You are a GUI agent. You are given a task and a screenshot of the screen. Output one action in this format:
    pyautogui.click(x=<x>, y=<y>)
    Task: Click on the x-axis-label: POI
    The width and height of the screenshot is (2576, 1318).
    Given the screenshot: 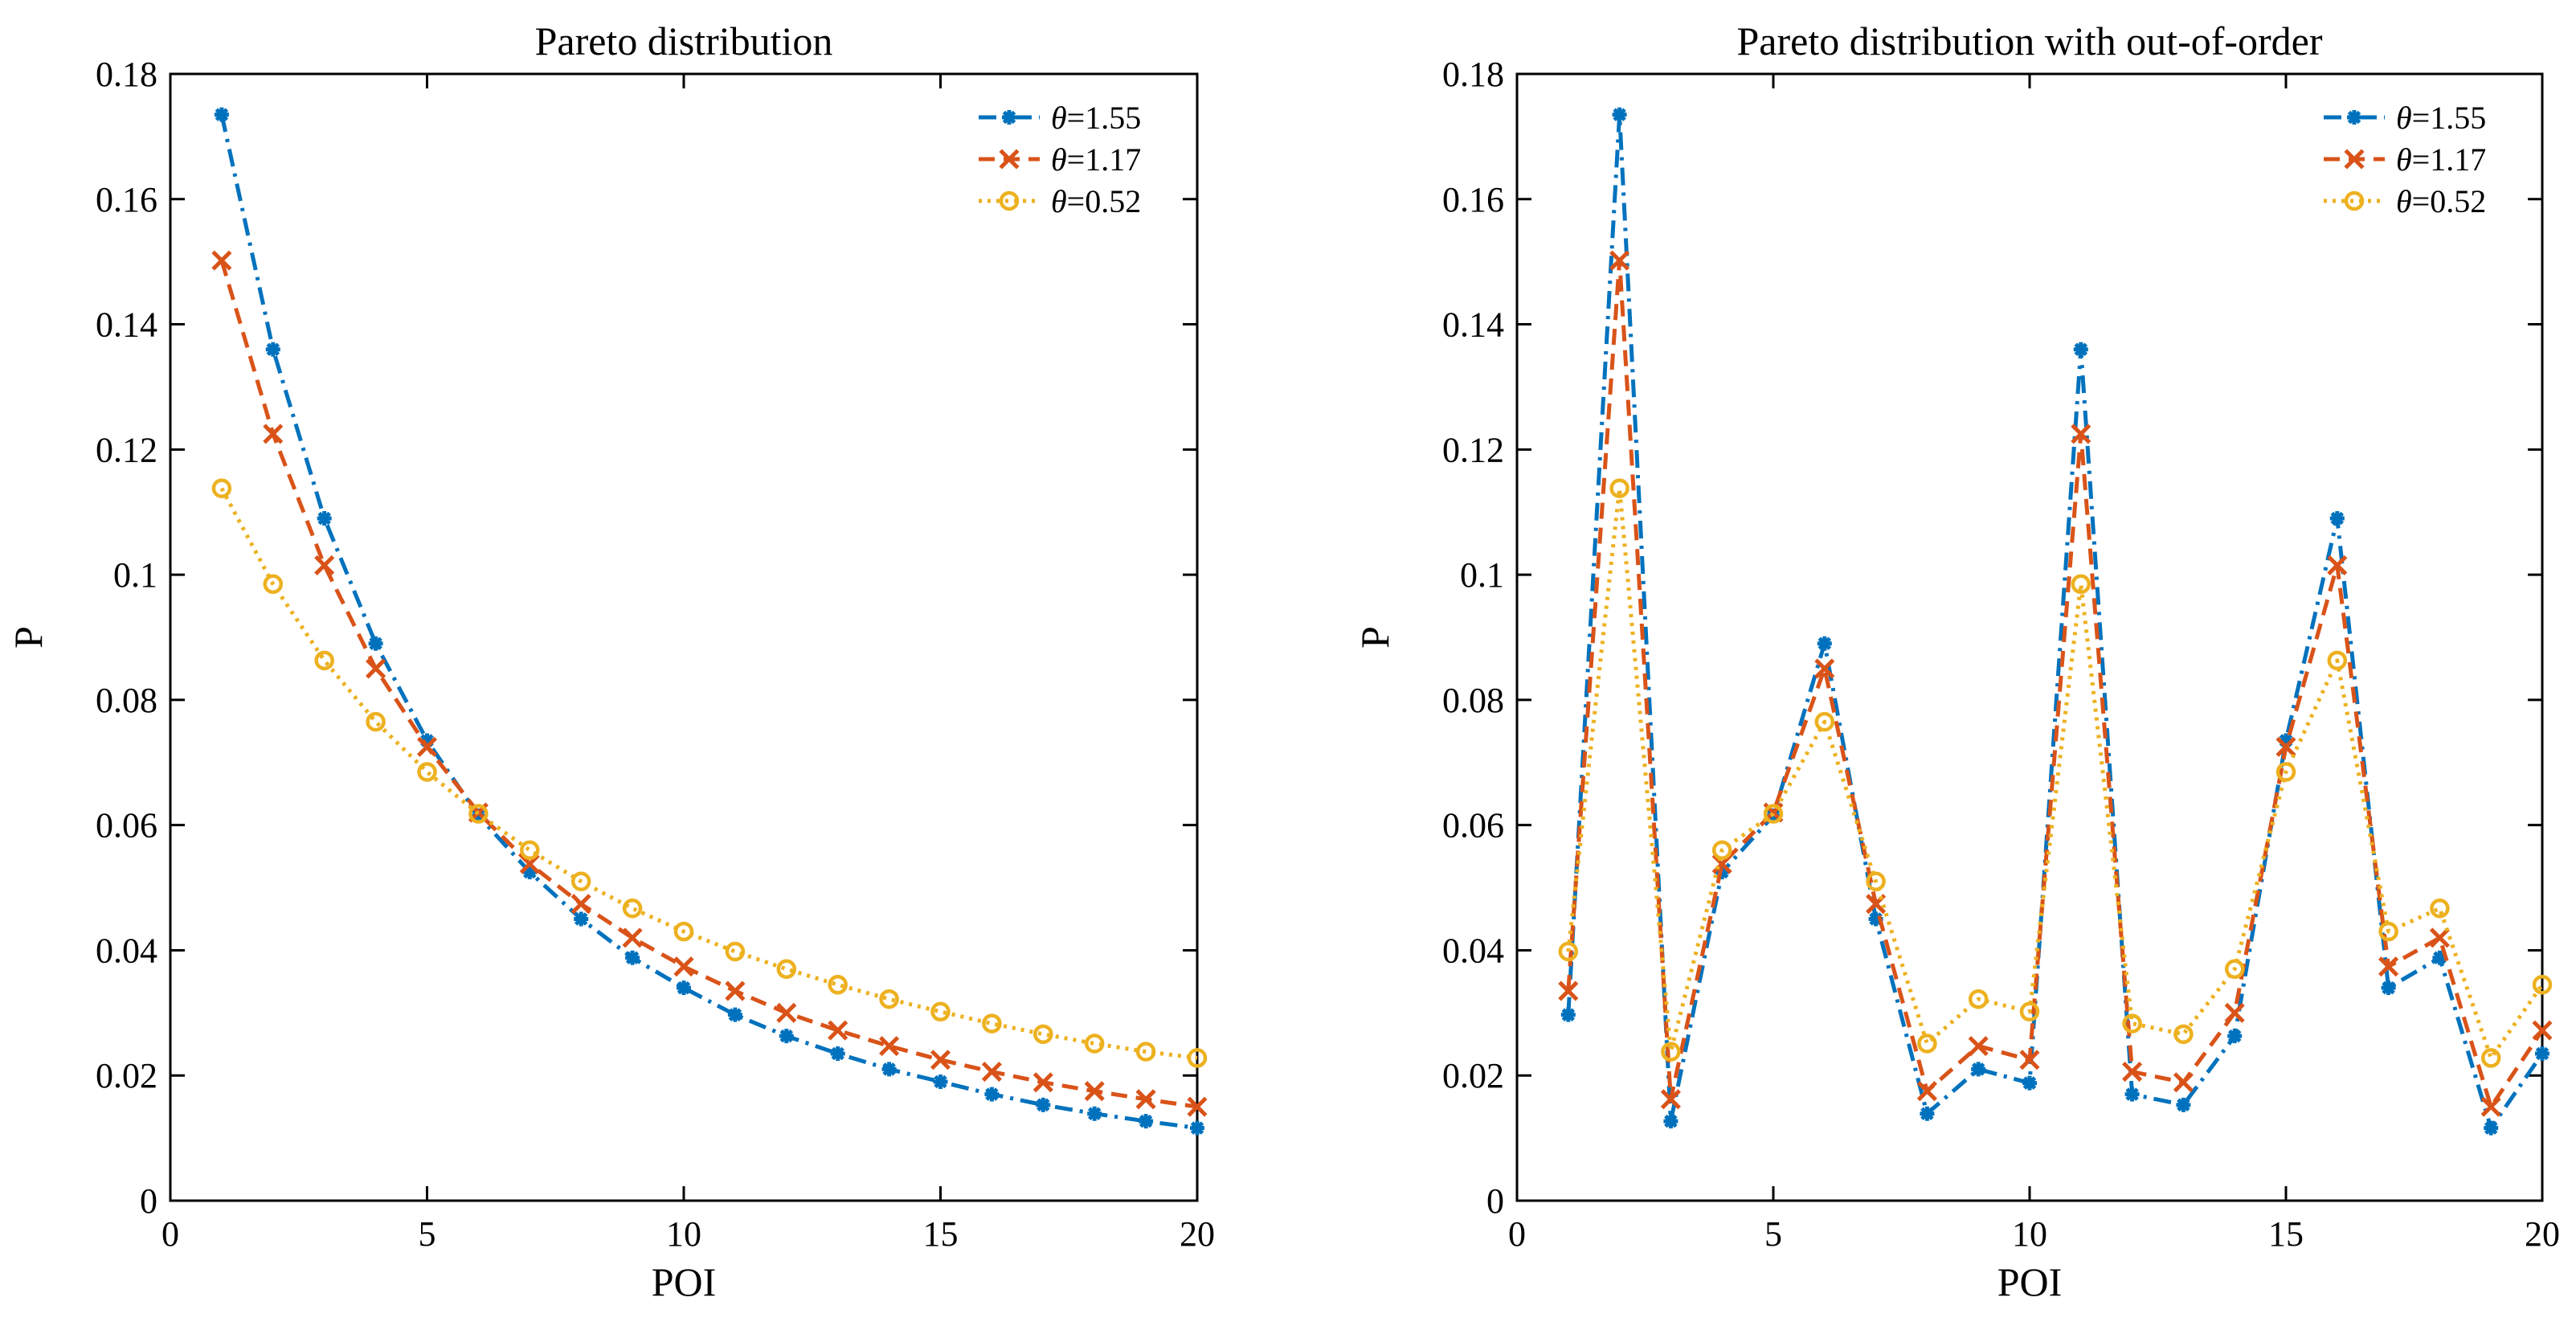 What is the action you would take?
    pyautogui.click(x=2030, y=1281)
    